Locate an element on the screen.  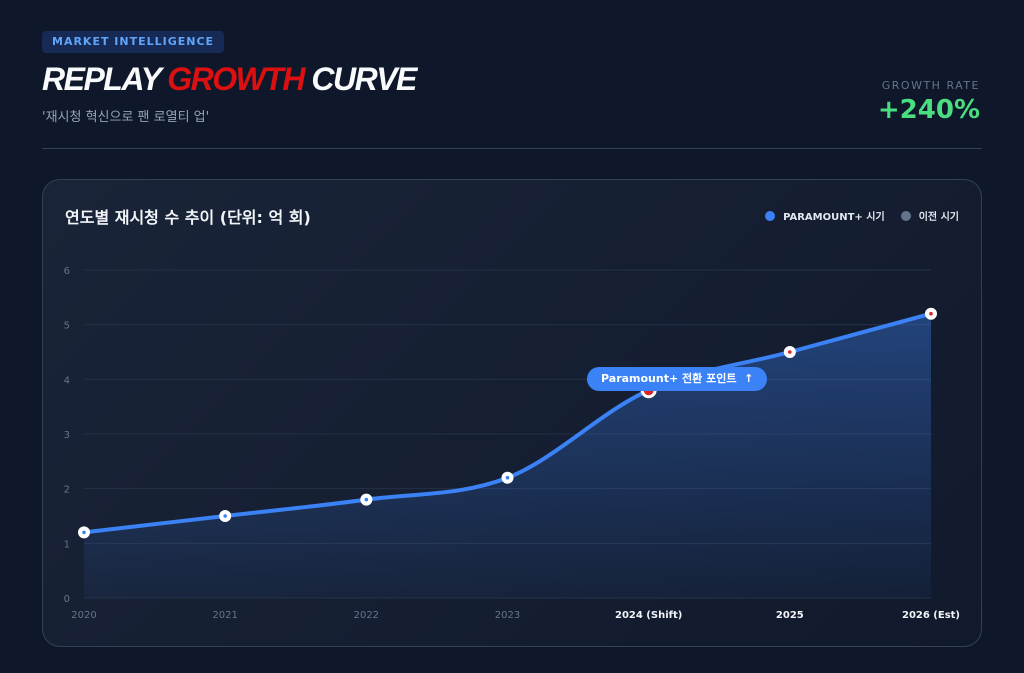
x-tick-label: 2023 is located at coordinates (507, 615).